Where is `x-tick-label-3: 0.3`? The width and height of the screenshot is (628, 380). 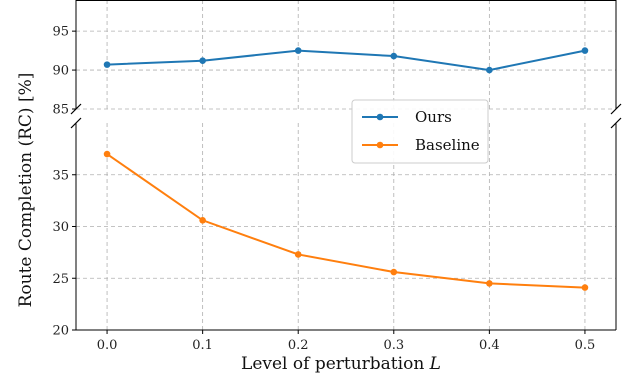 x-tick-label-3: 0.3 is located at coordinates (393, 345).